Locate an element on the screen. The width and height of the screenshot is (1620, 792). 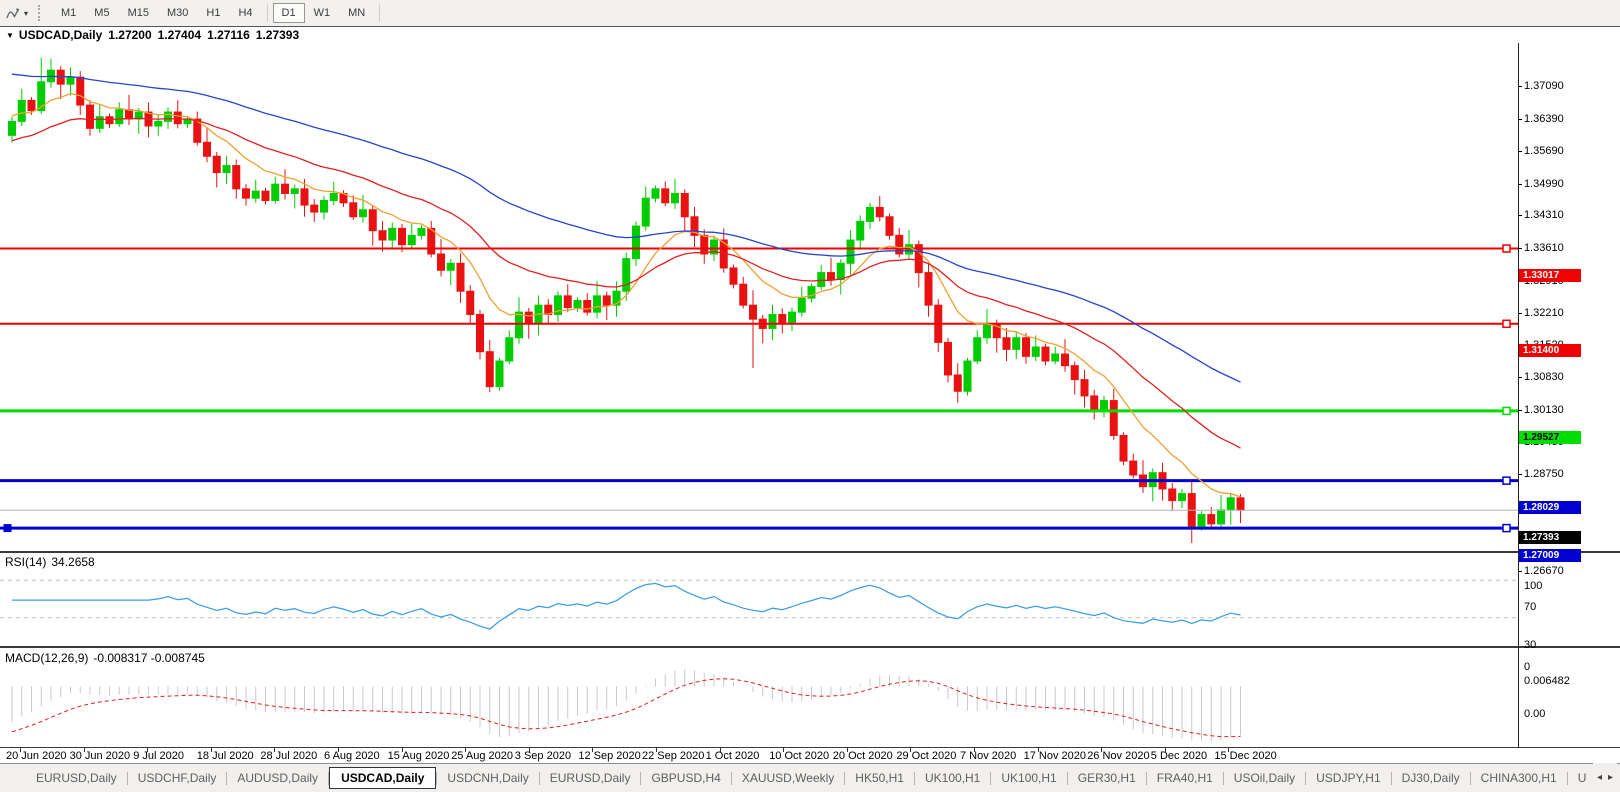
tab-china300-h1: CHINA300,H1 is located at coordinates (1518, 778).